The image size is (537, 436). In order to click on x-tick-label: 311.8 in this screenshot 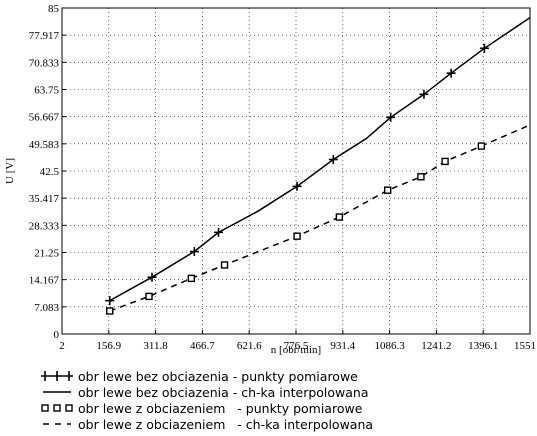, I will do `click(155, 346)`.